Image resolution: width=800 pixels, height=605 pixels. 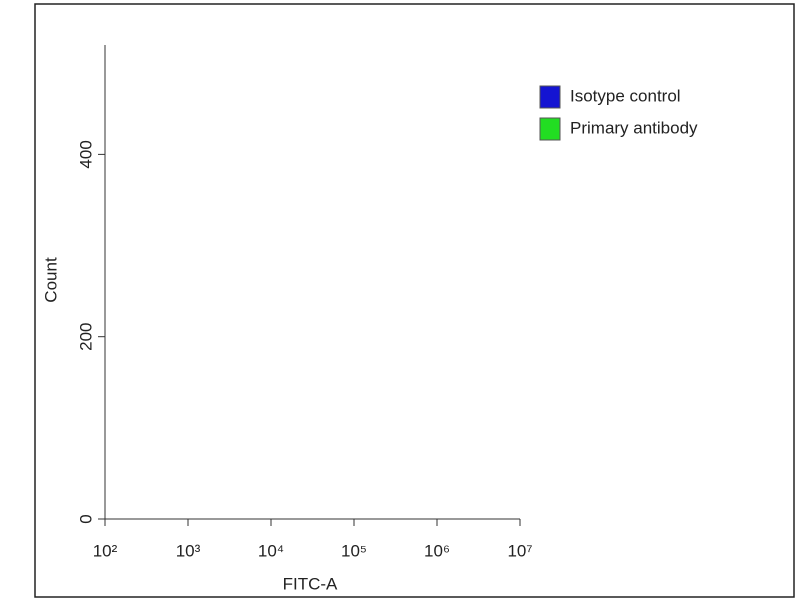 What do you see at coordinates (85, 154) in the screenshot?
I see `y-tick-label: 400` at bounding box center [85, 154].